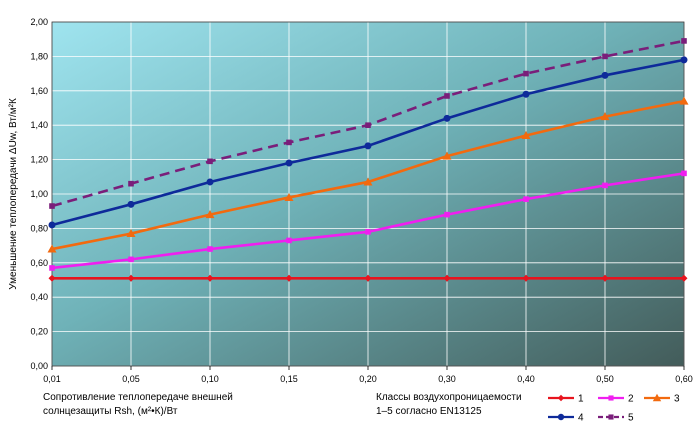 The width and height of the screenshot is (700, 436). Describe the element at coordinates (581, 399) in the screenshot. I see `legend-label: 1` at that location.